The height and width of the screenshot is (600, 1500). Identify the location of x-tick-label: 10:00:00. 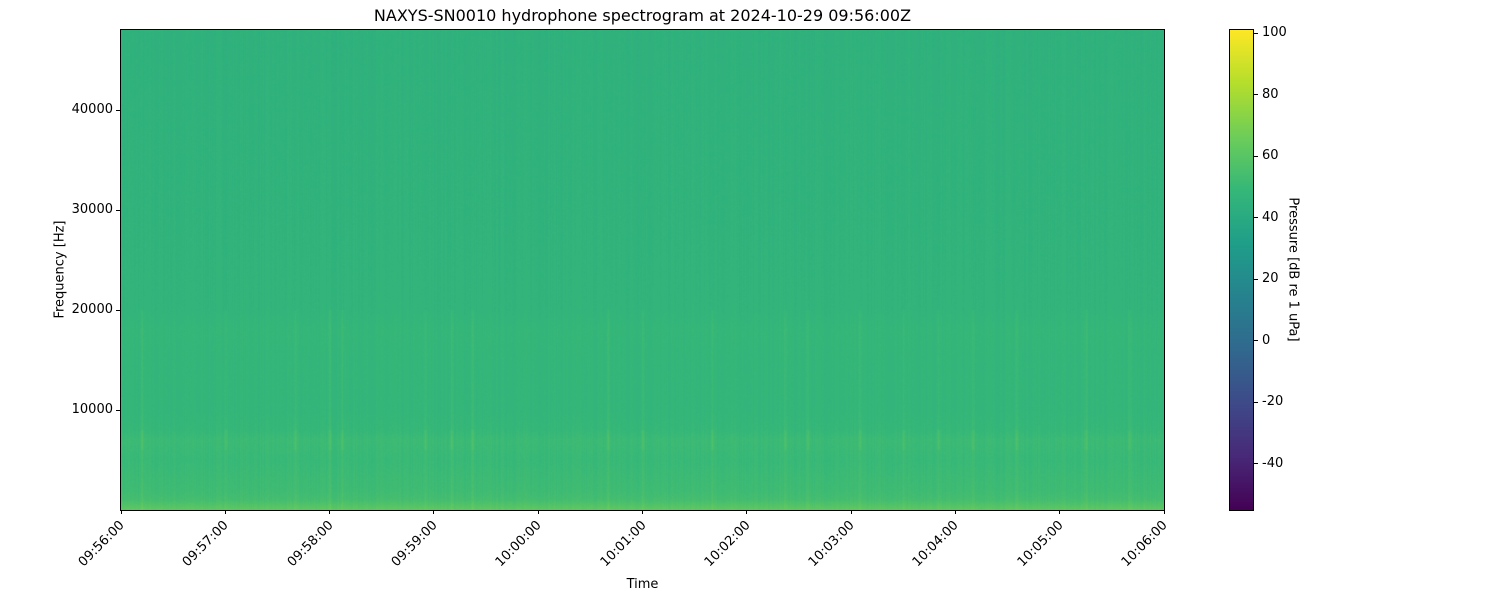
(518, 544).